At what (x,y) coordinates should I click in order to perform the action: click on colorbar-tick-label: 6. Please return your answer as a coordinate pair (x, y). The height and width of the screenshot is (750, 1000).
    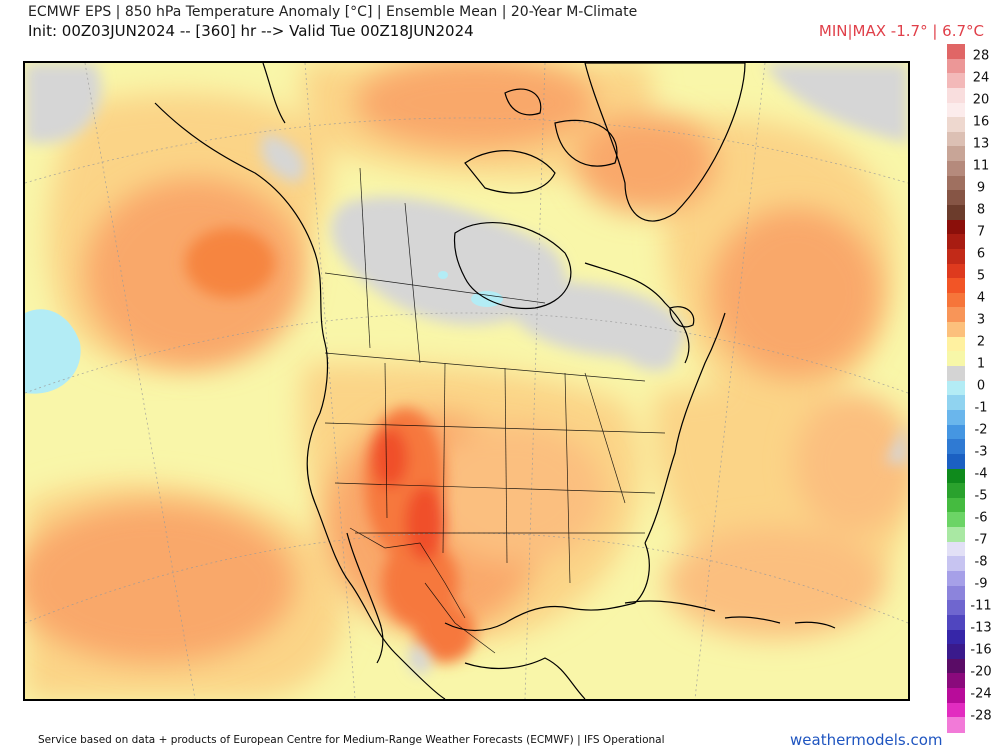
    Looking at the image, I should click on (981, 254).